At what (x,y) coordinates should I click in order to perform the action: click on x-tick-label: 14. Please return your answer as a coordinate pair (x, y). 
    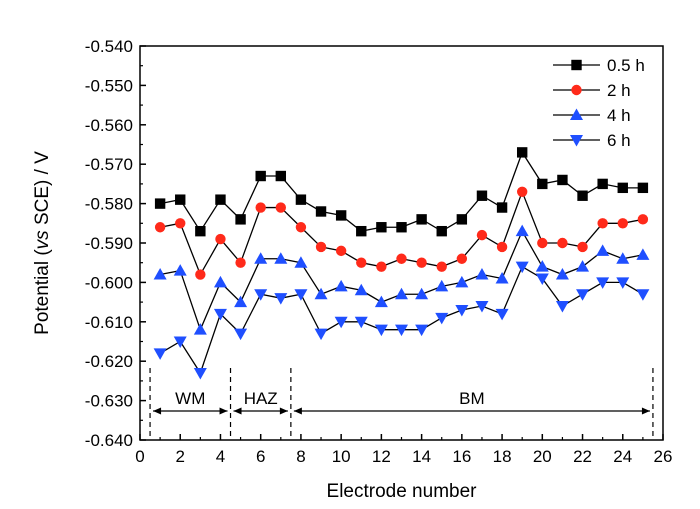
    Looking at the image, I should click on (421, 456).